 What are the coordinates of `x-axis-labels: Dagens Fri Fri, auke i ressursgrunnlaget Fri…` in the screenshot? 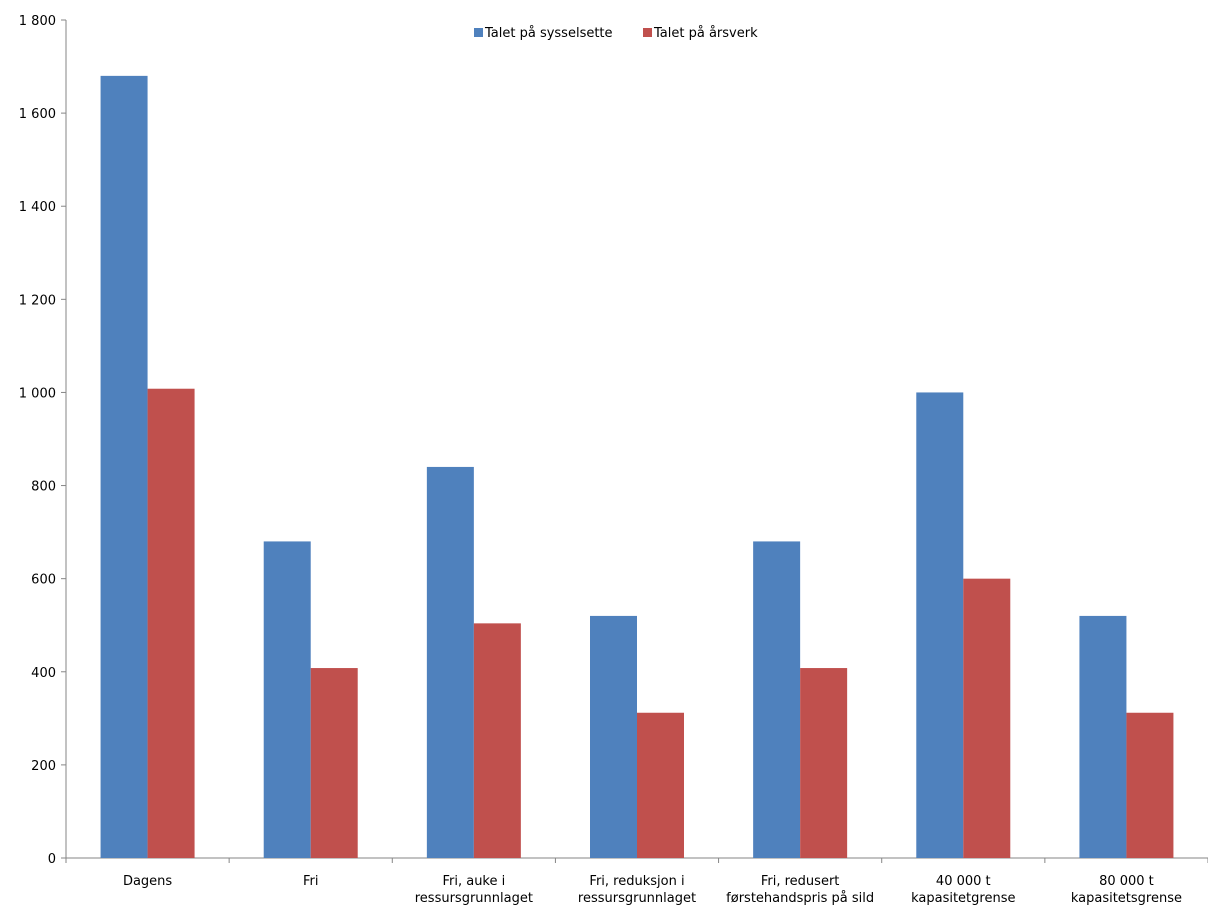 It's located at (652, 890).